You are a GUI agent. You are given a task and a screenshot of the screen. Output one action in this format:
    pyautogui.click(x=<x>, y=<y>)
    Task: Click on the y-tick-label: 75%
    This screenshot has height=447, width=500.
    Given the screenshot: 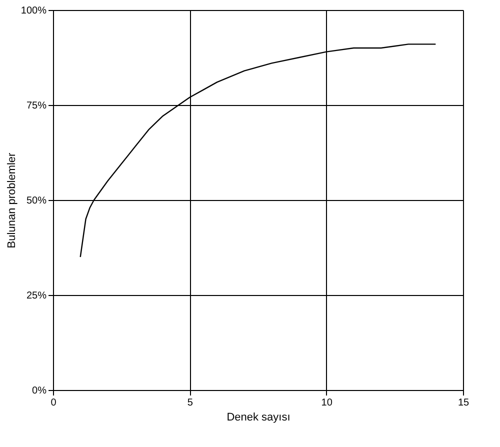 What is the action you would take?
    pyautogui.click(x=36, y=106)
    